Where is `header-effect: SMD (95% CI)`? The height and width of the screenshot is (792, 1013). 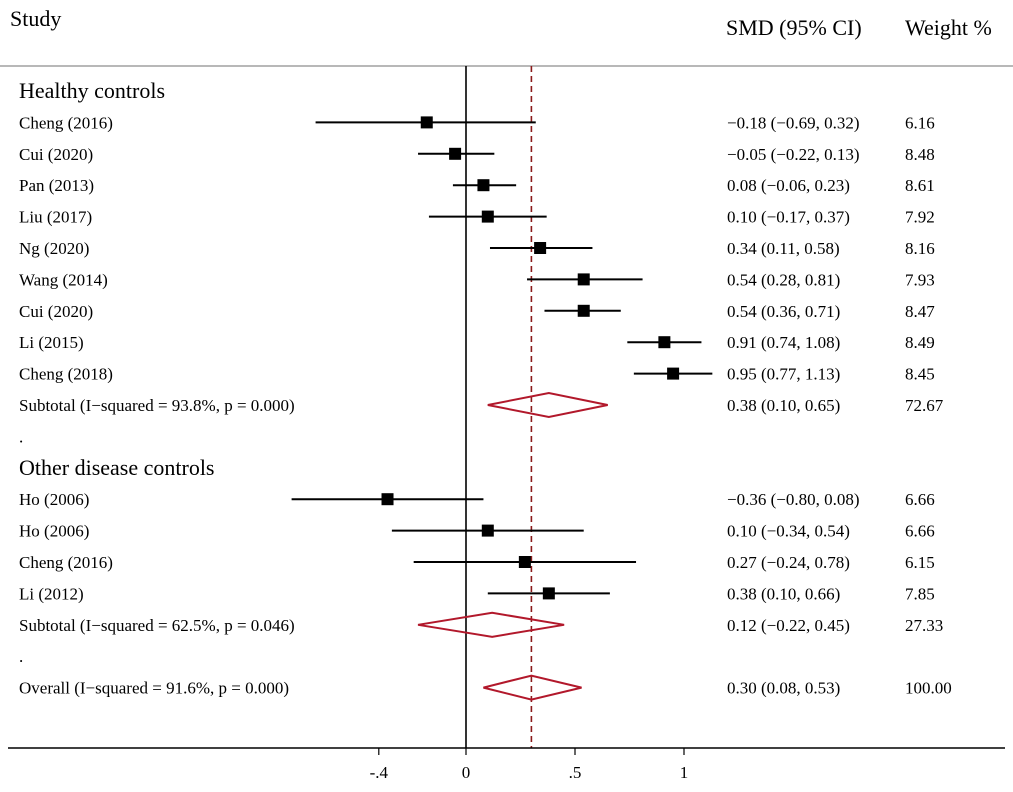
header-effect: SMD (95% CI) is located at coordinates (794, 27).